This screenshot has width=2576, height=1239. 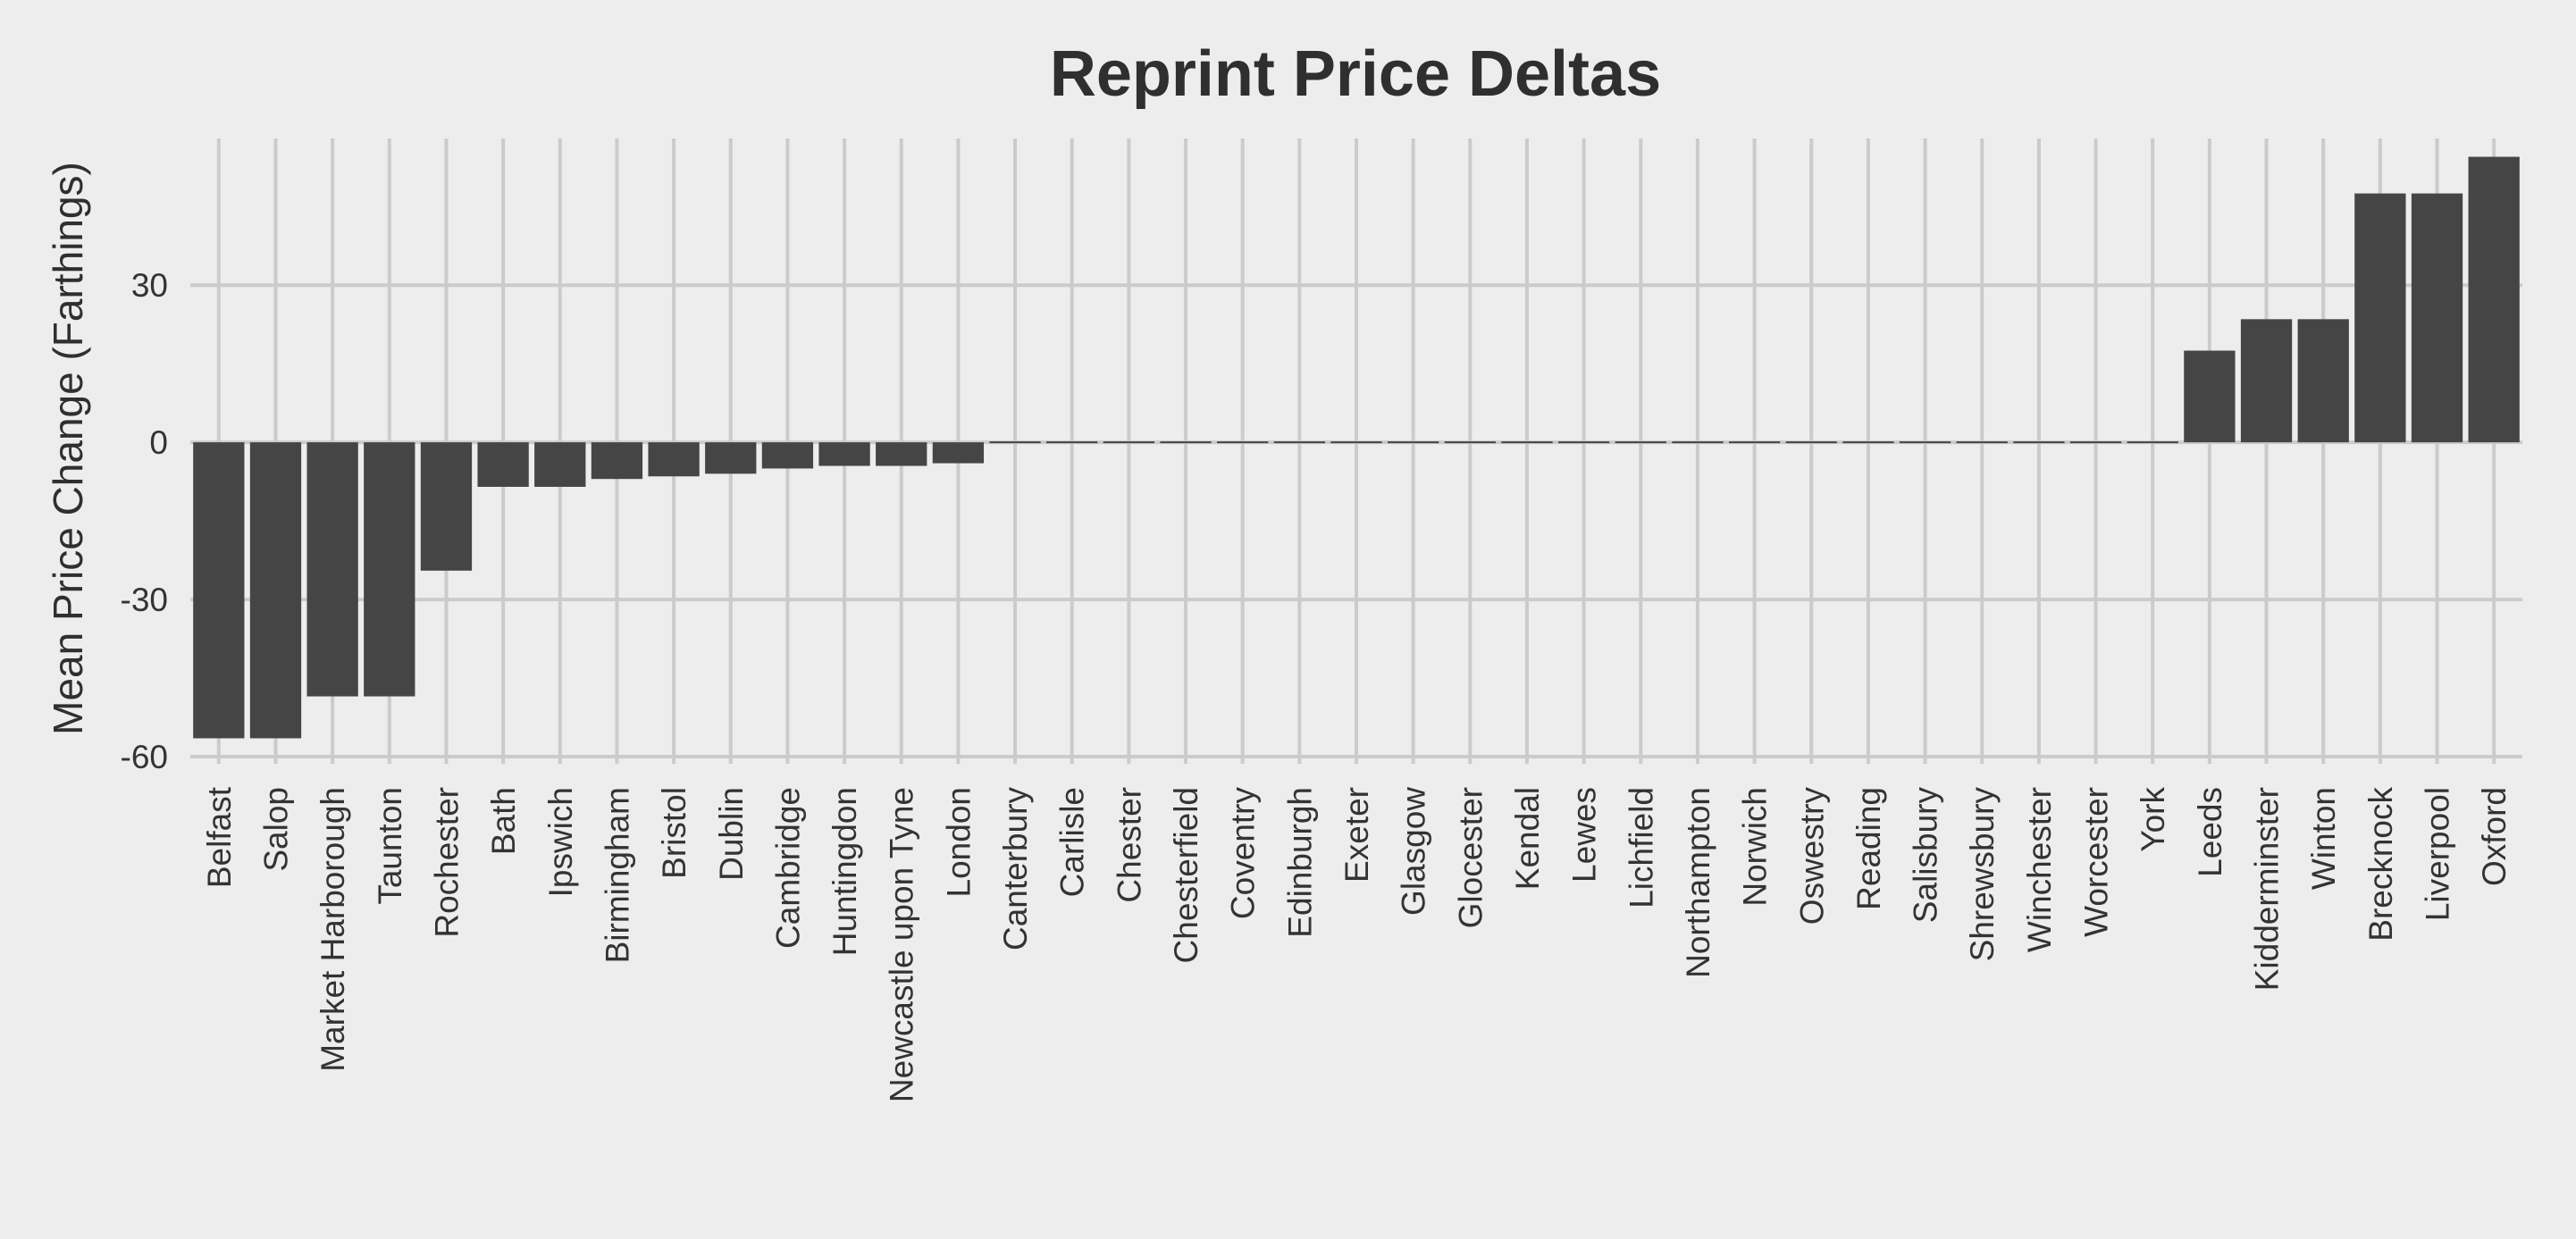 What do you see at coordinates (503, 464) in the screenshot?
I see `bar-bath` at bounding box center [503, 464].